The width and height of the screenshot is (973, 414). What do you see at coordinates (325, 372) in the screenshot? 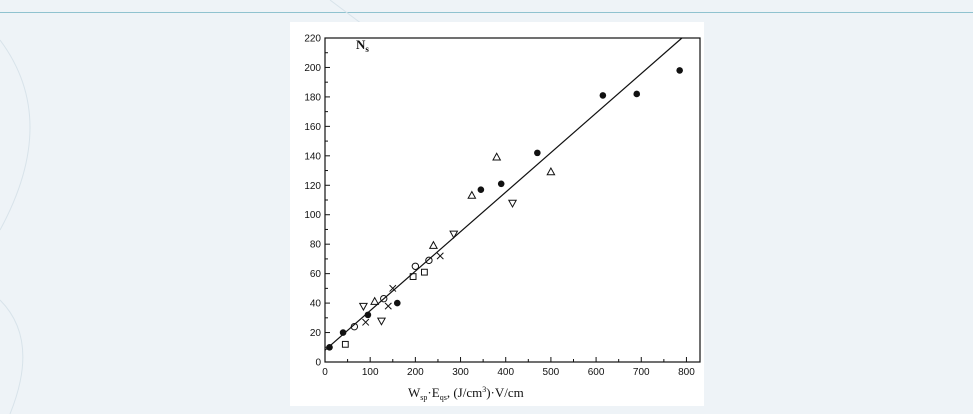
I see `x-tick-label: 0` at bounding box center [325, 372].